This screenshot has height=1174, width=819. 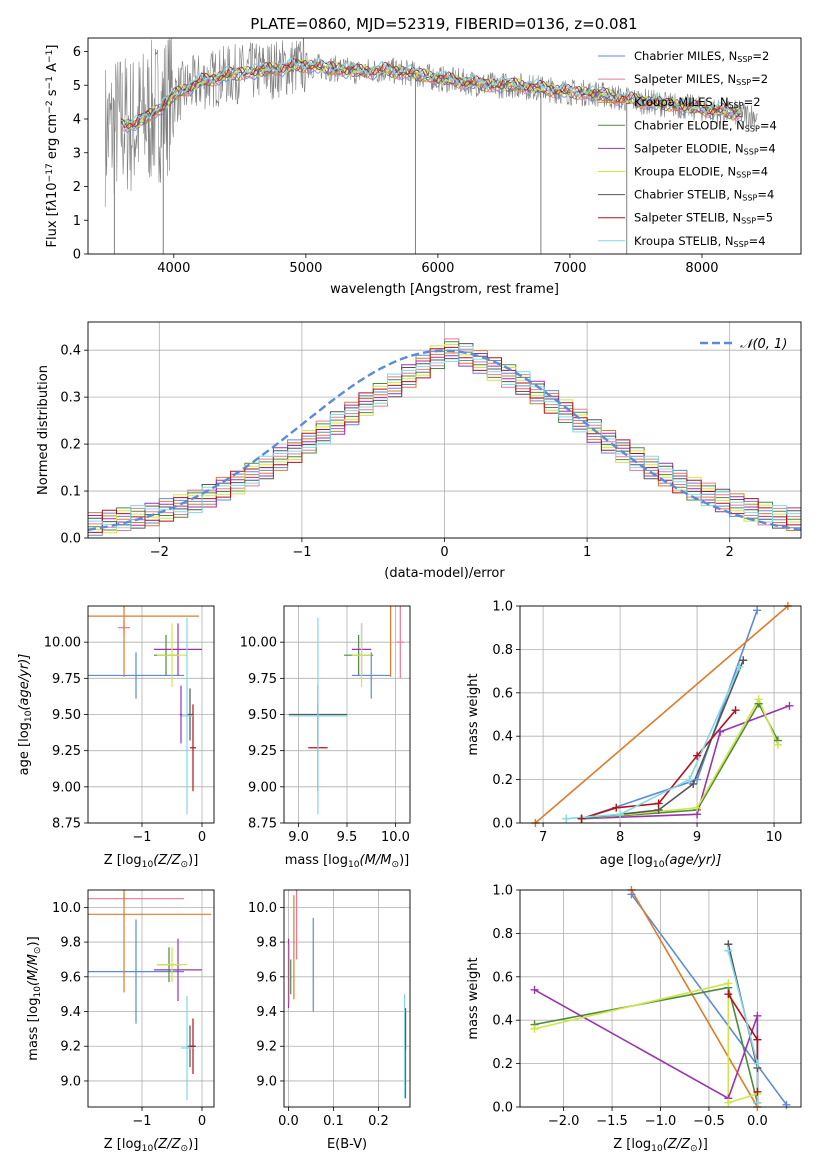 What do you see at coordinates (564, 1121) in the screenshot?
I see `x-tick-label: −2.0` at bounding box center [564, 1121].